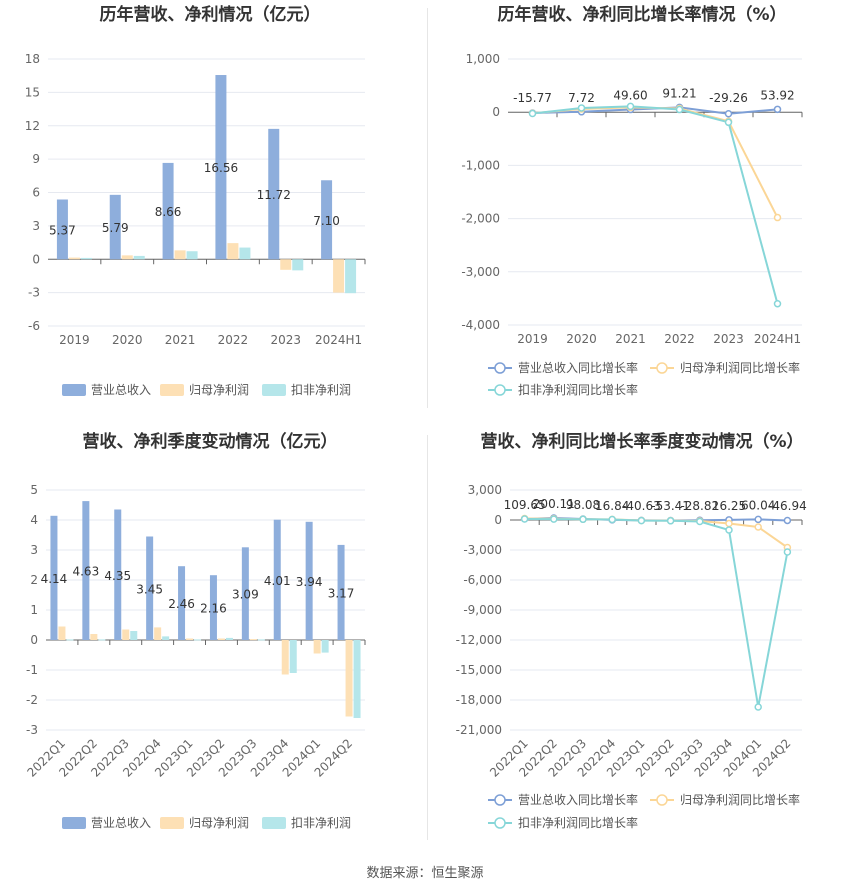 The height and width of the screenshot is (891, 850). What do you see at coordinates (480, 325) in the screenshot?
I see `y-tick-label: -4,000` at bounding box center [480, 325].